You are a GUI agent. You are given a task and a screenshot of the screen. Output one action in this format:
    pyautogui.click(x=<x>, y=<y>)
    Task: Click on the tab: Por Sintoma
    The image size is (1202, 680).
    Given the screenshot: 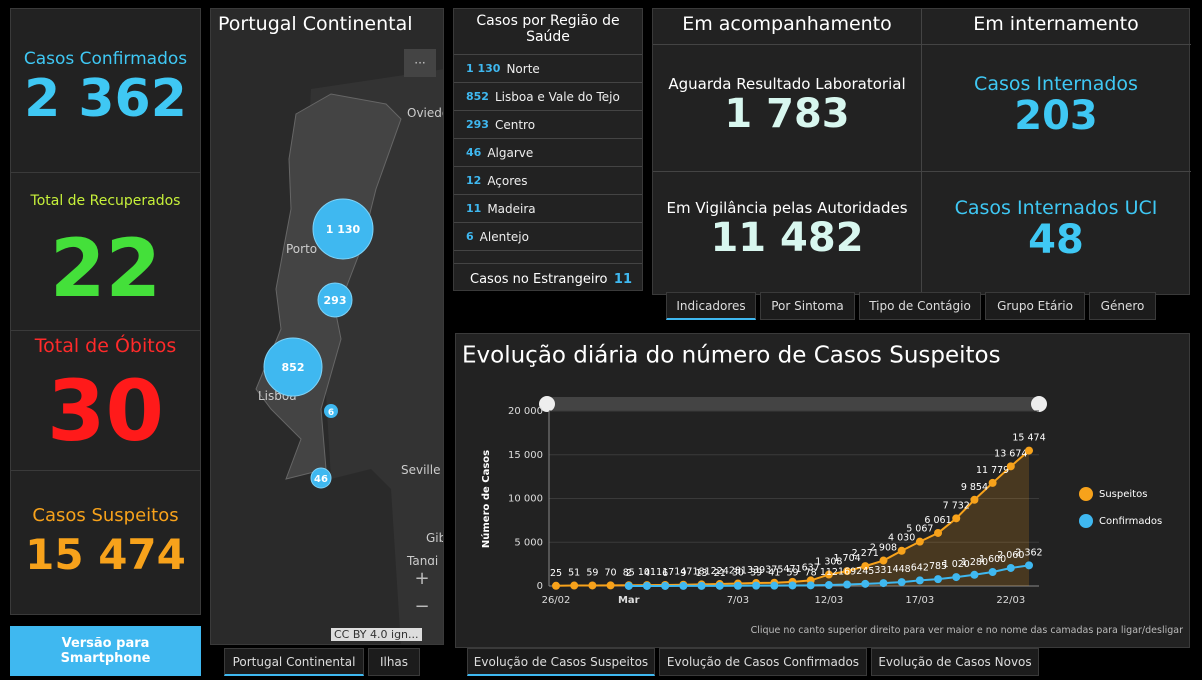 What is the action you would take?
    pyautogui.click(x=807, y=306)
    